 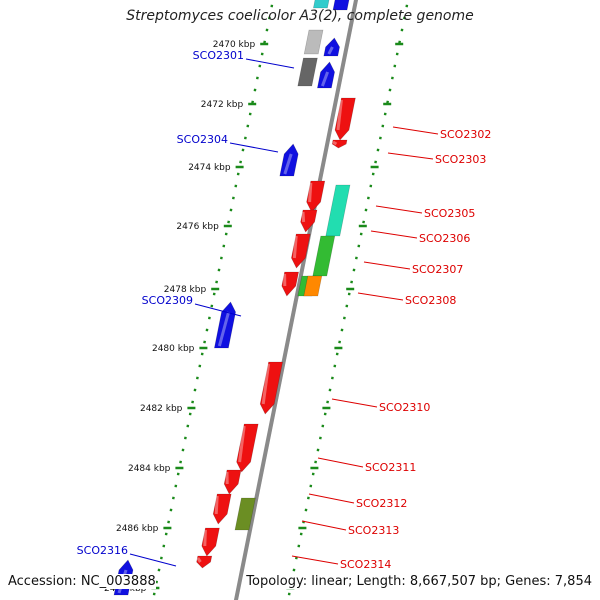 I want to click on gene-SCO2307-shade, so click(x=295, y=247).